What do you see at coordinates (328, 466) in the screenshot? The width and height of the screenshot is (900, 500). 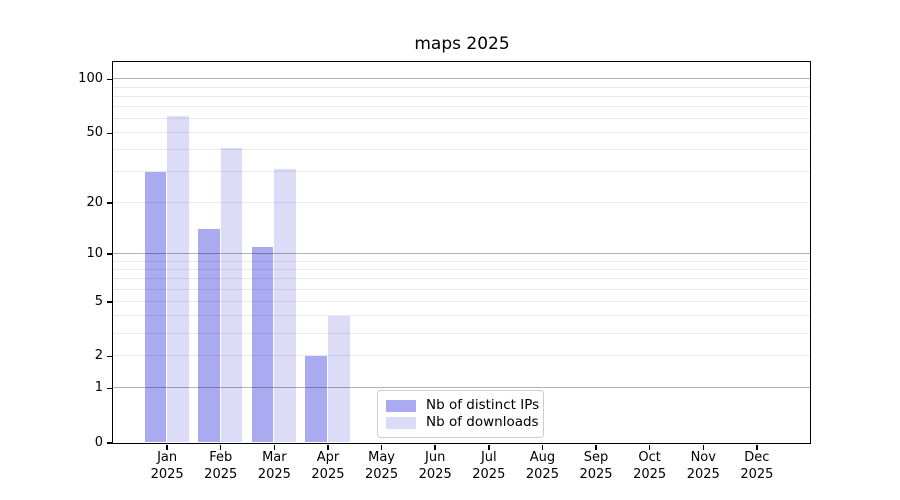 I see `x-tick-label-apr: Apr 2025` at bounding box center [328, 466].